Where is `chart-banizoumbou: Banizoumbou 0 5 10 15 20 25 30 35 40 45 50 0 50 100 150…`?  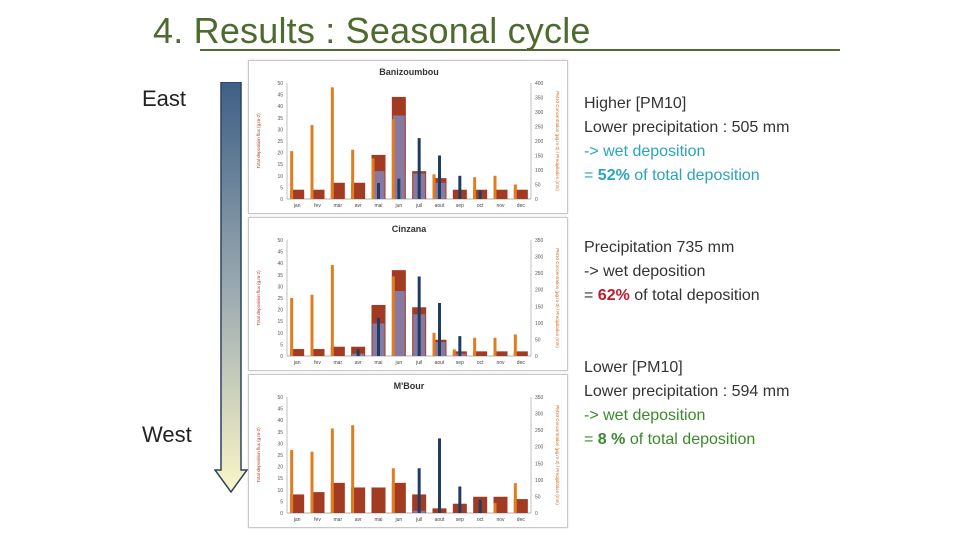 chart-banizoumbou: Banizoumbou 0 5 10 15 20 25 30 35 40 45 50 0 50 100 150… is located at coordinates (408, 138).